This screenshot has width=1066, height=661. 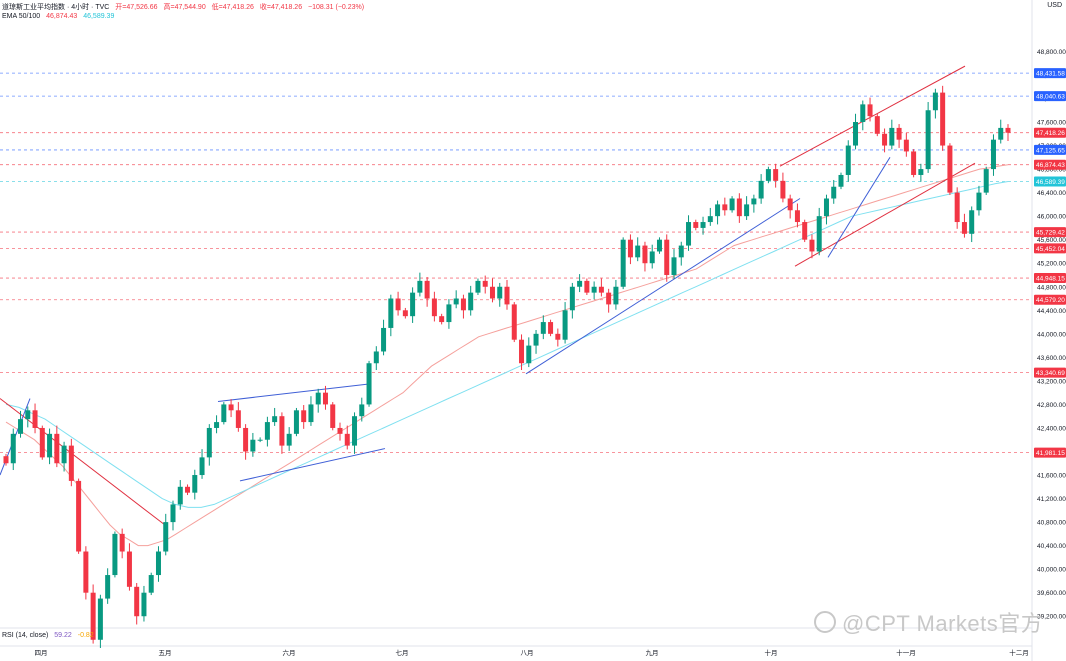 What do you see at coordinates (1051, 523) in the screenshot?
I see `price-tick-label: 40,800.00` at bounding box center [1051, 523].